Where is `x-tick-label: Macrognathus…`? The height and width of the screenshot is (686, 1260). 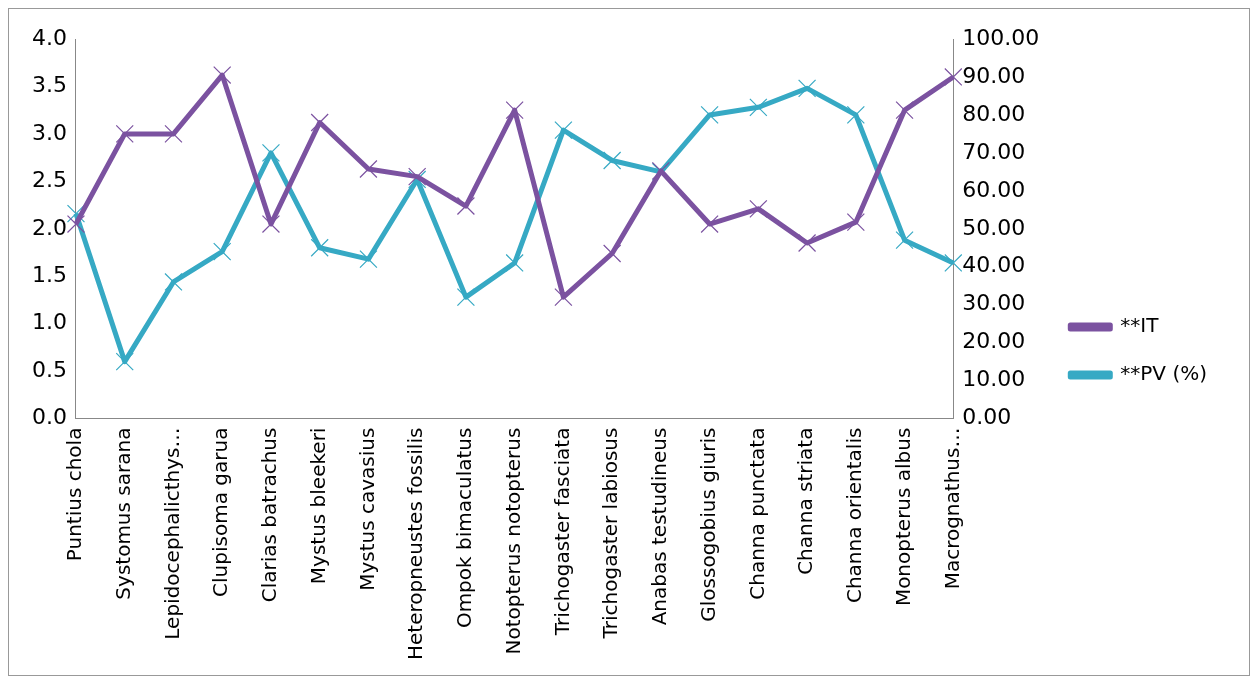 x-tick-label: Macrognathus… is located at coordinates (951, 508).